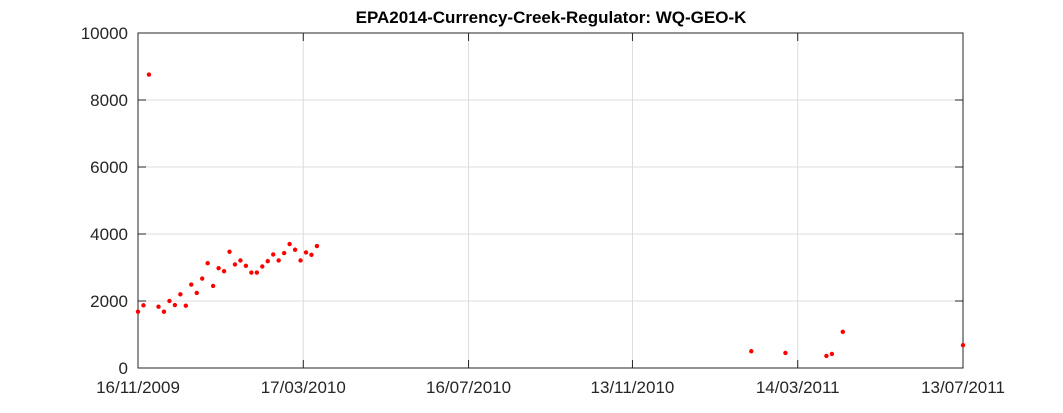 The image size is (1063, 413). Describe the element at coordinates (303, 387) in the screenshot. I see `x-tick-label: 17/03/2010` at that location.